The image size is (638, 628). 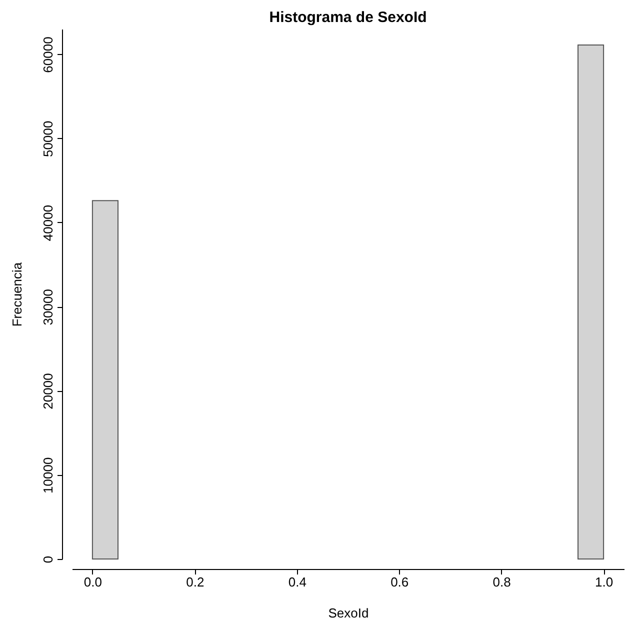 I want to click on x-tick-label: 1.0, so click(x=604, y=582).